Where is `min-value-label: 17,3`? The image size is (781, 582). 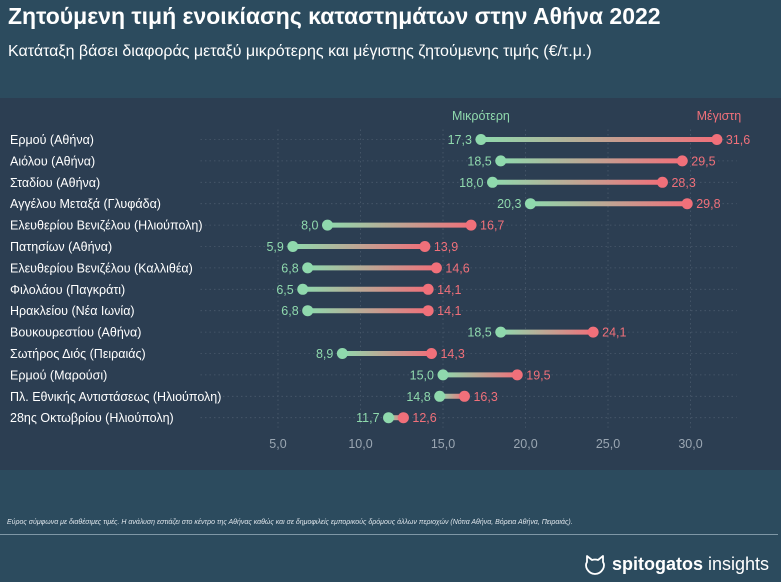 min-value-label: 17,3 is located at coordinates (460, 140).